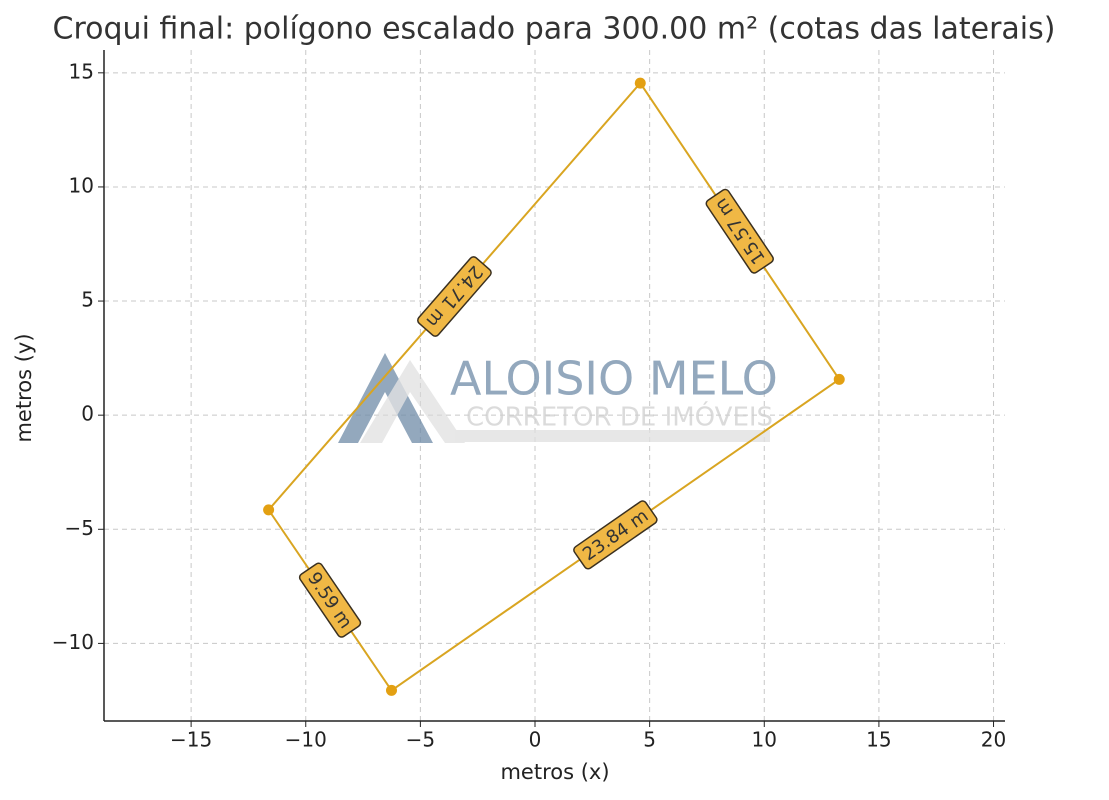 Image resolution: width=1109 pixels, height=800 pixels. I want to click on x-tick-label: 0, so click(535, 740).